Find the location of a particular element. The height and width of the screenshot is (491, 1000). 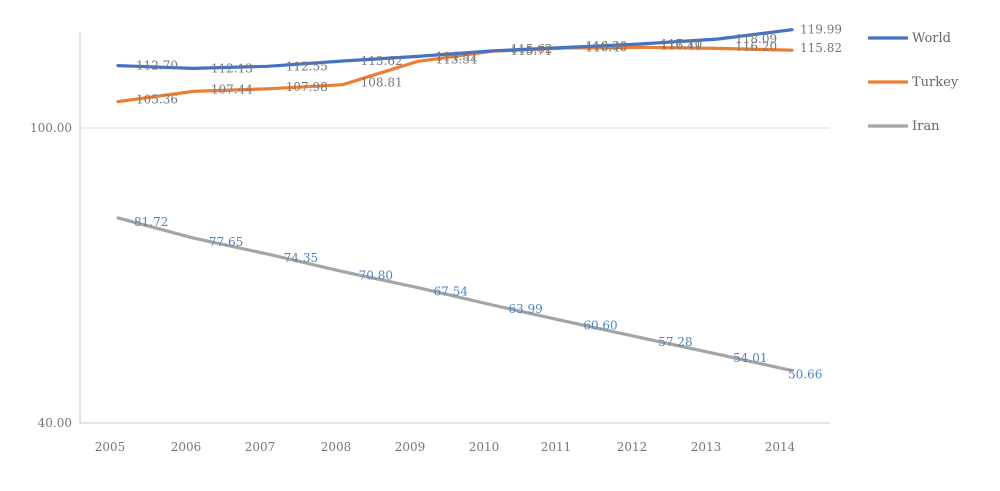

data-label-turkey-2011: 116.30 is located at coordinates (606, 46).